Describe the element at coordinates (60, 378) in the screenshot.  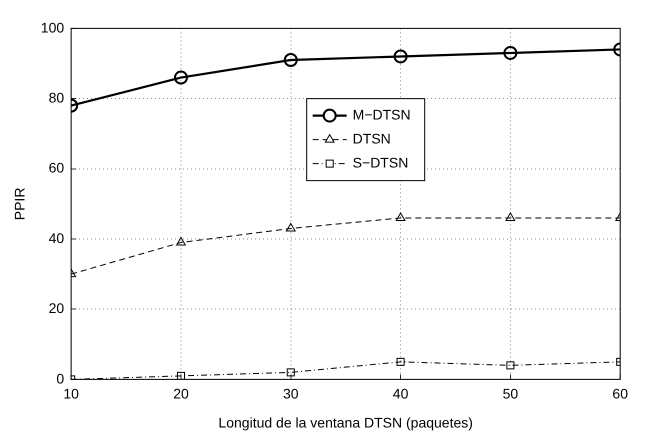
I see `y-tick-label: 0` at that location.